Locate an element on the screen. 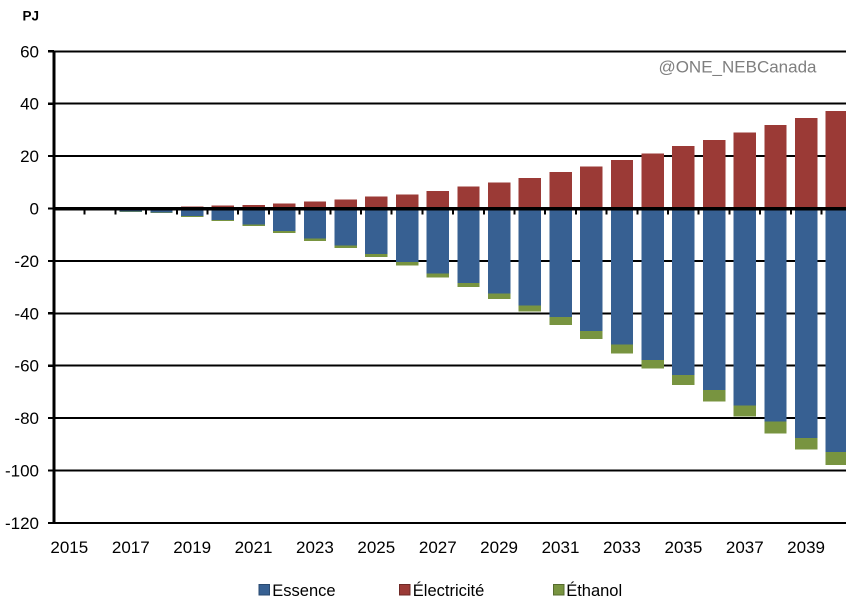  svg-text: -60 is located at coordinates (26, 366).